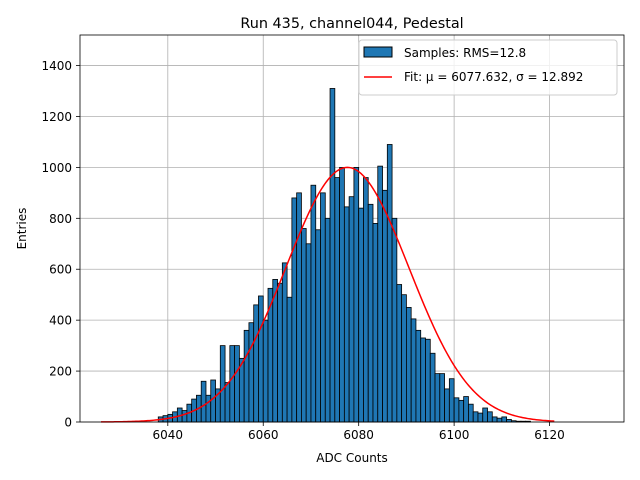  What do you see at coordinates (263, 435) in the screenshot?
I see `x-tick-label: 6060` at bounding box center [263, 435].